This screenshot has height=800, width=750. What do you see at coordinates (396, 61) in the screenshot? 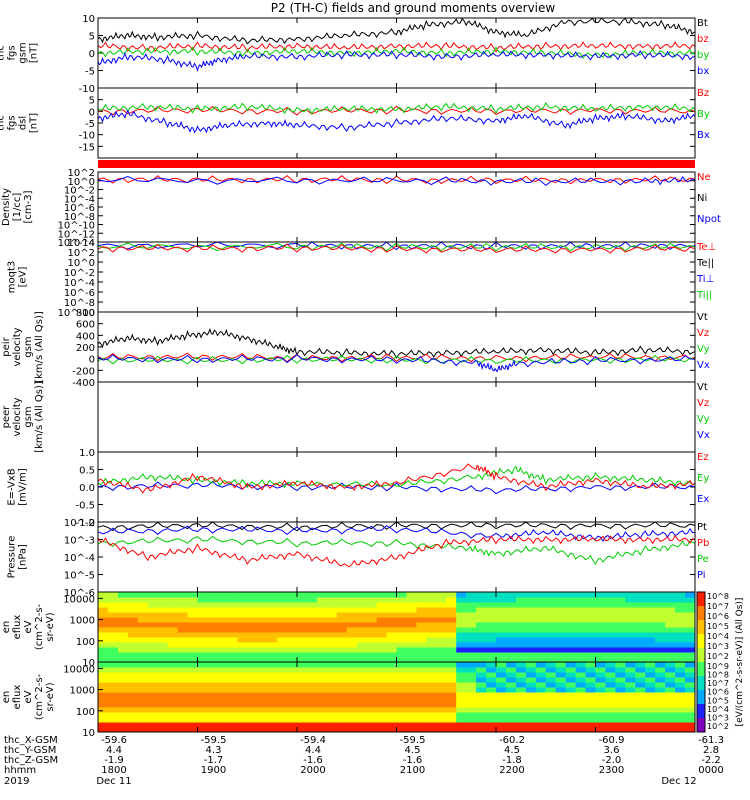
I see `series-bx` at bounding box center [396, 61].